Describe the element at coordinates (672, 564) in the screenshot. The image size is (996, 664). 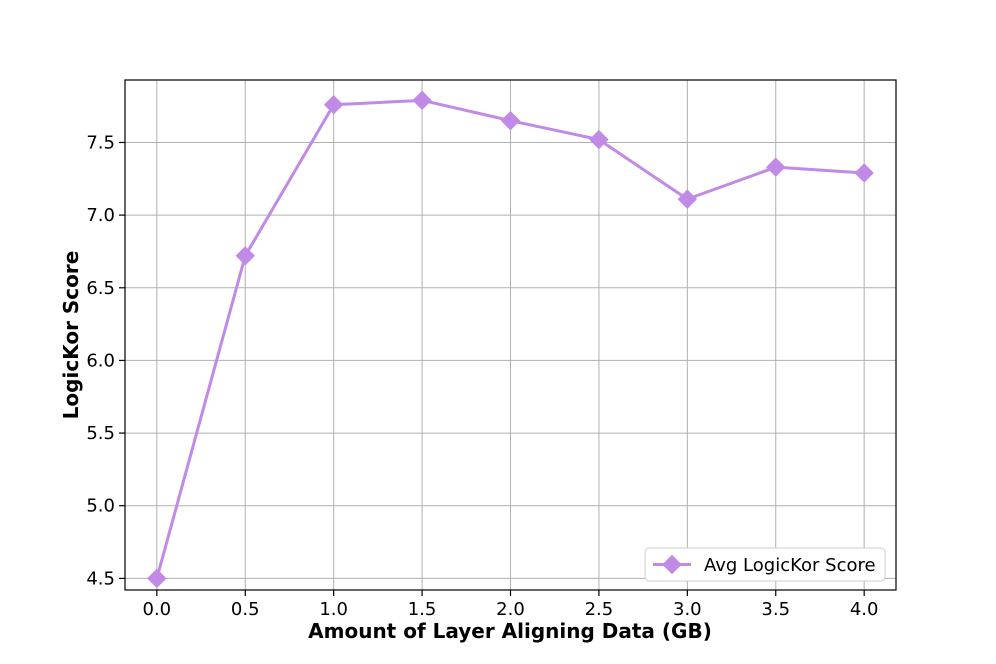
I see `legend-series-marker` at that location.